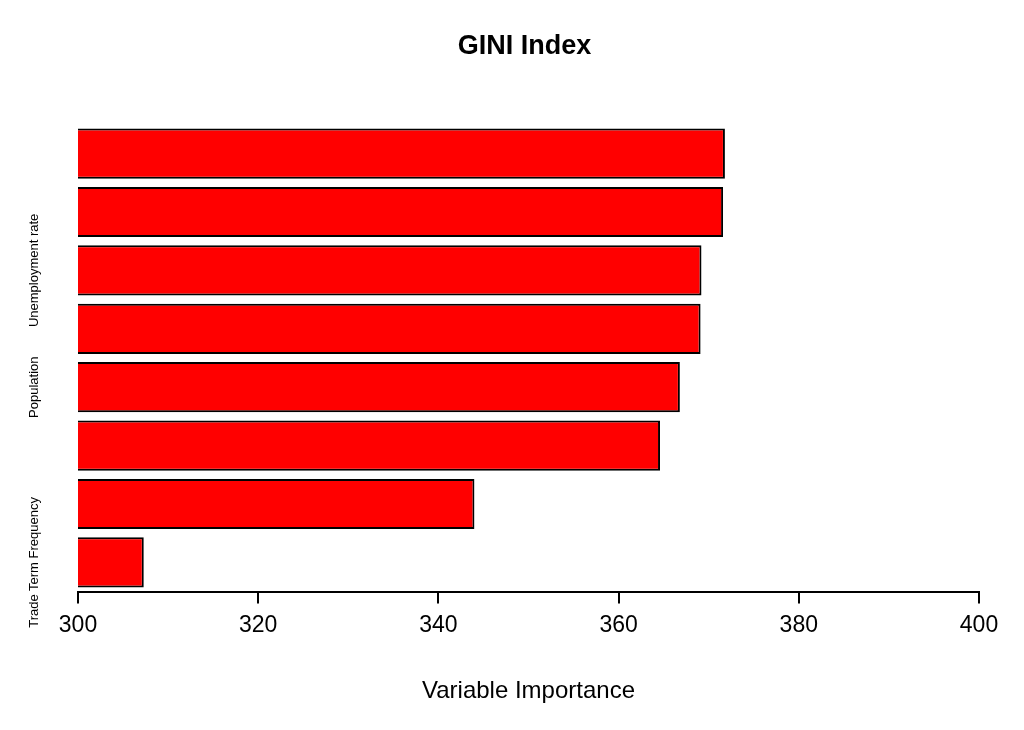 The height and width of the screenshot is (730, 1024). Describe the element at coordinates (438, 623) in the screenshot. I see `x-tick-label: 340` at that location.